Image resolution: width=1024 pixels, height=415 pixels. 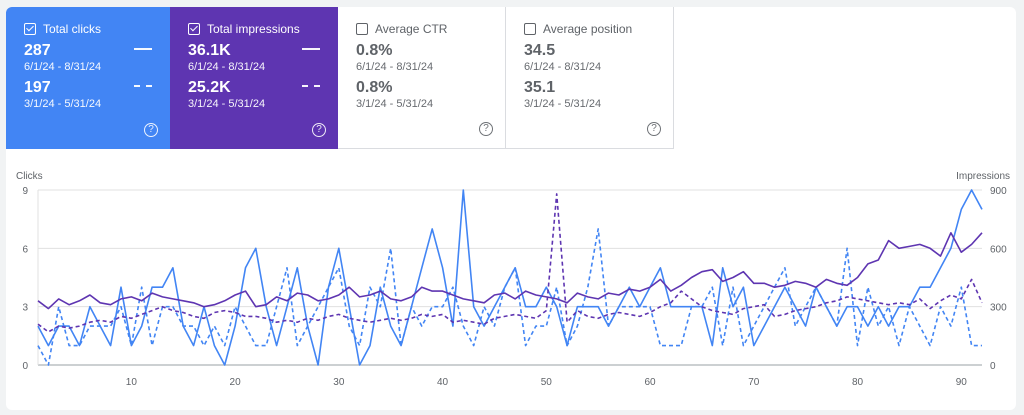 I want to click on x-tick-label: 50, so click(x=547, y=382).